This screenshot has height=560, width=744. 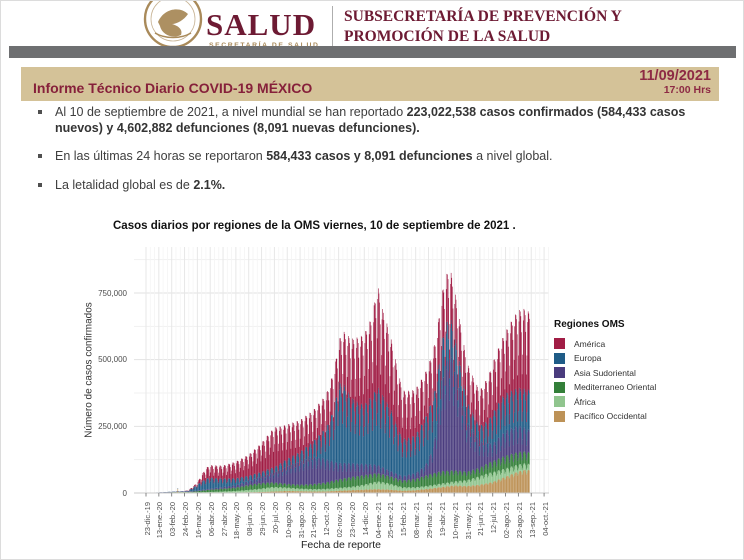 What do you see at coordinates (589, 324) in the screenshot?
I see `legend-title: Regiones OMS` at bounding box center [589, 324].